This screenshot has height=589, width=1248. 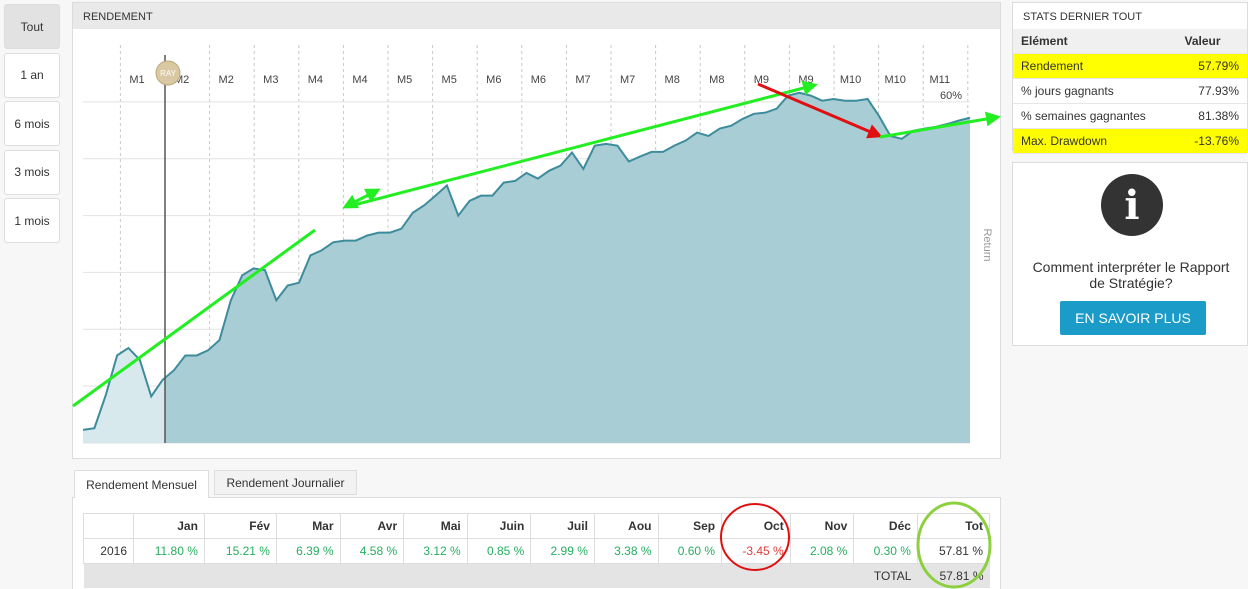 What do you see at coordinates (756, 526) in the screenshot?
I see `month-header: Oct` at bounding box center [756, 526].